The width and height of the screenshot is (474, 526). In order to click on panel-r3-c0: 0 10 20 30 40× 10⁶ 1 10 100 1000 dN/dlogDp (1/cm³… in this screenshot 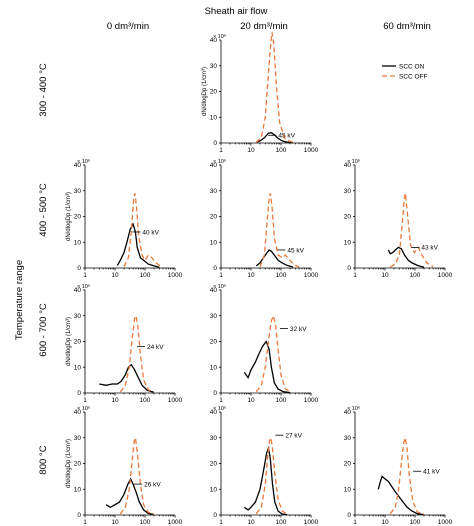, I will do `click(124, 465)`.